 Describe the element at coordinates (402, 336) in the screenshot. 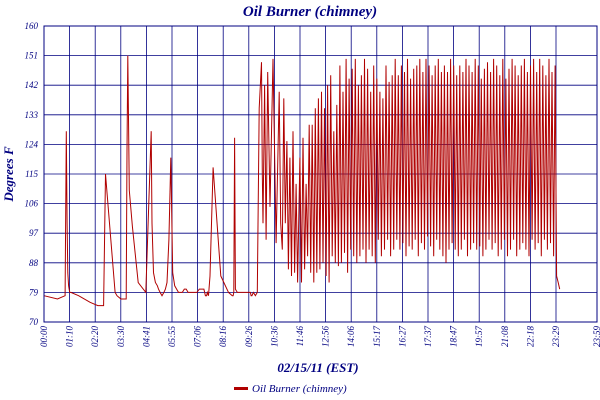

I see `x-tick-label: 16:27` at that location.